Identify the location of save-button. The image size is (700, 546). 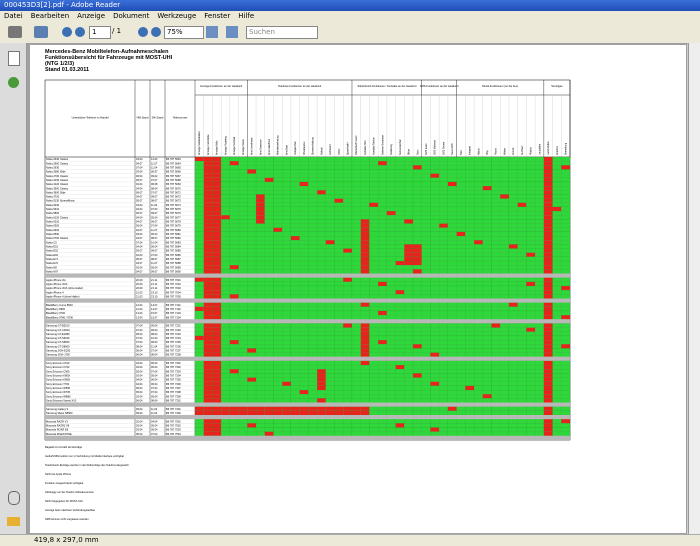
(41, 32).